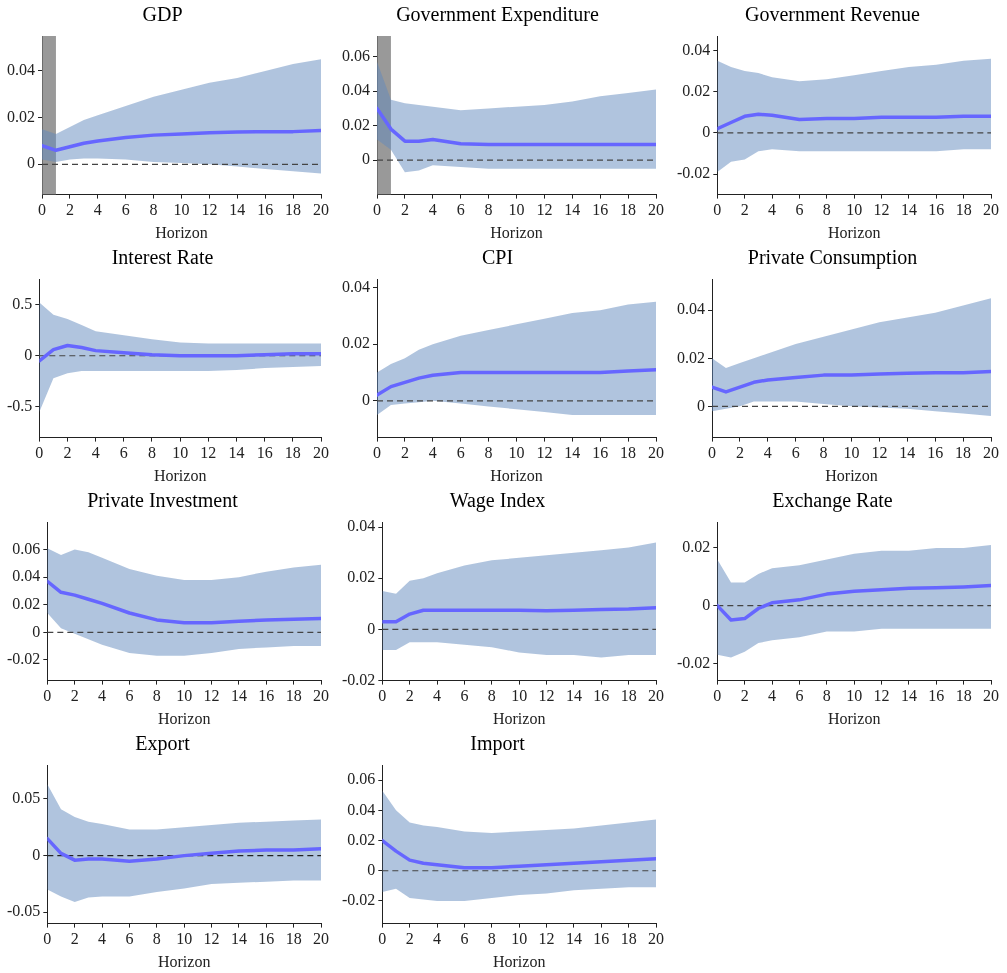 Image resolution: width=1007 pixels, height=973 pixels. Describe the element at coordinates (497, 15) in the screenshot. I see `chart-title: Government Expenditure` at that location.